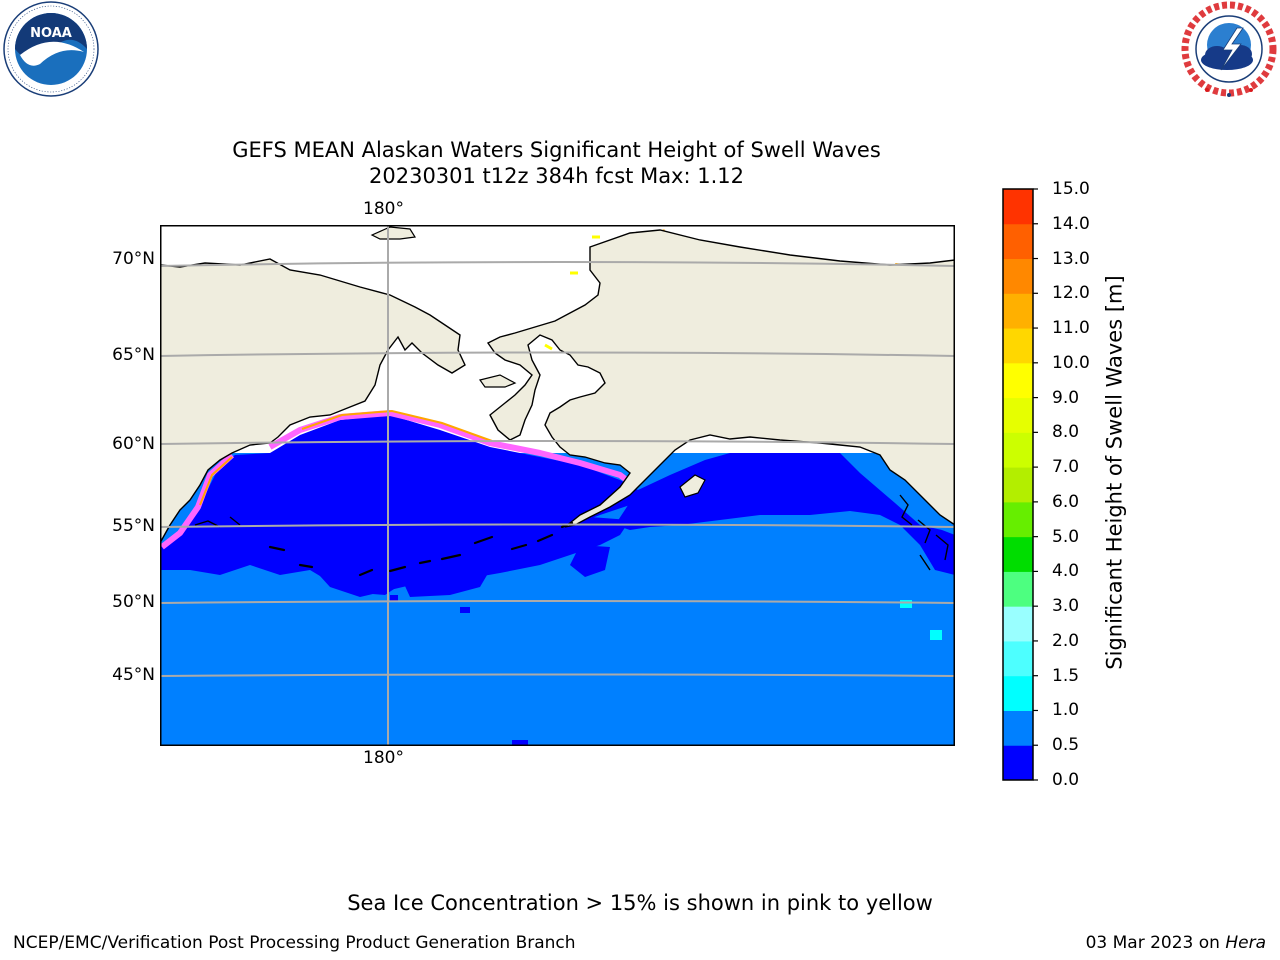 This screenshot has height=960, width=1280. What do you see at coordinates (1155, 943) in the screenshot?
I see `generation-date-text: 03 Mar 2023 on` at bounding box center [1155, 943].